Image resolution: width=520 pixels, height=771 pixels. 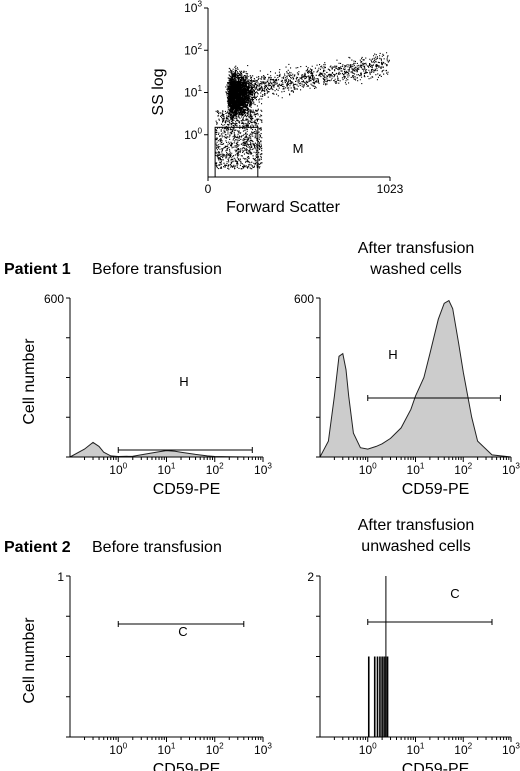 What do you see at coordinates (415, 378) in the screenshot?
I see `histogram-area` at bounding box center [415, 378].